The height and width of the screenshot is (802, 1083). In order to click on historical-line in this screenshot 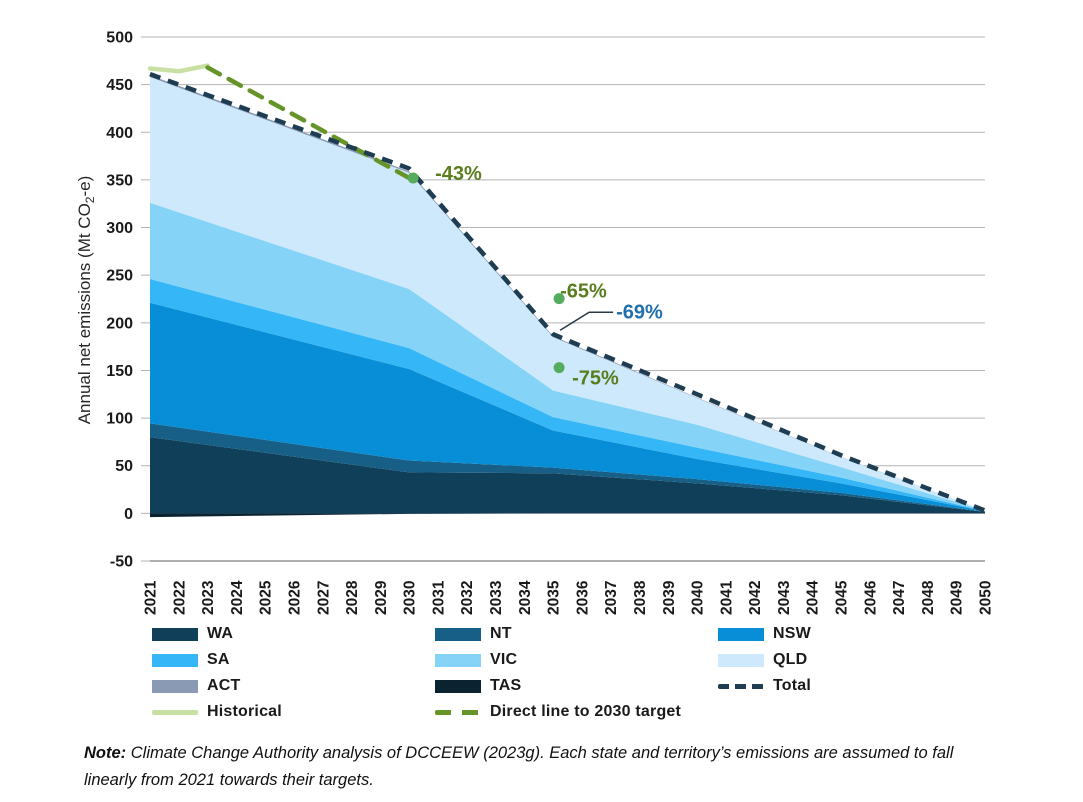, I will do `click(178, 68)`.